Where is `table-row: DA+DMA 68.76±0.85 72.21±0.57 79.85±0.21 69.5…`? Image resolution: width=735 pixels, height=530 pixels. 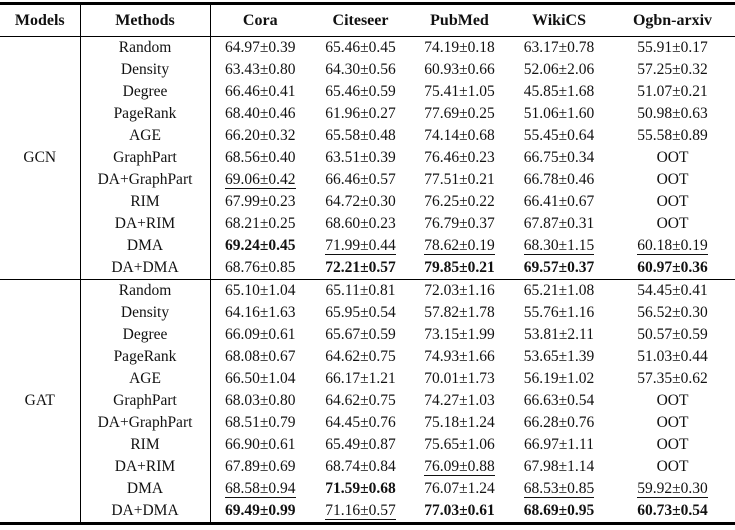 table-row: DA+DMA 68.76±0.85 72.21±0.57 79.85±0.21 69.5… is located at coordinates (367, 268).